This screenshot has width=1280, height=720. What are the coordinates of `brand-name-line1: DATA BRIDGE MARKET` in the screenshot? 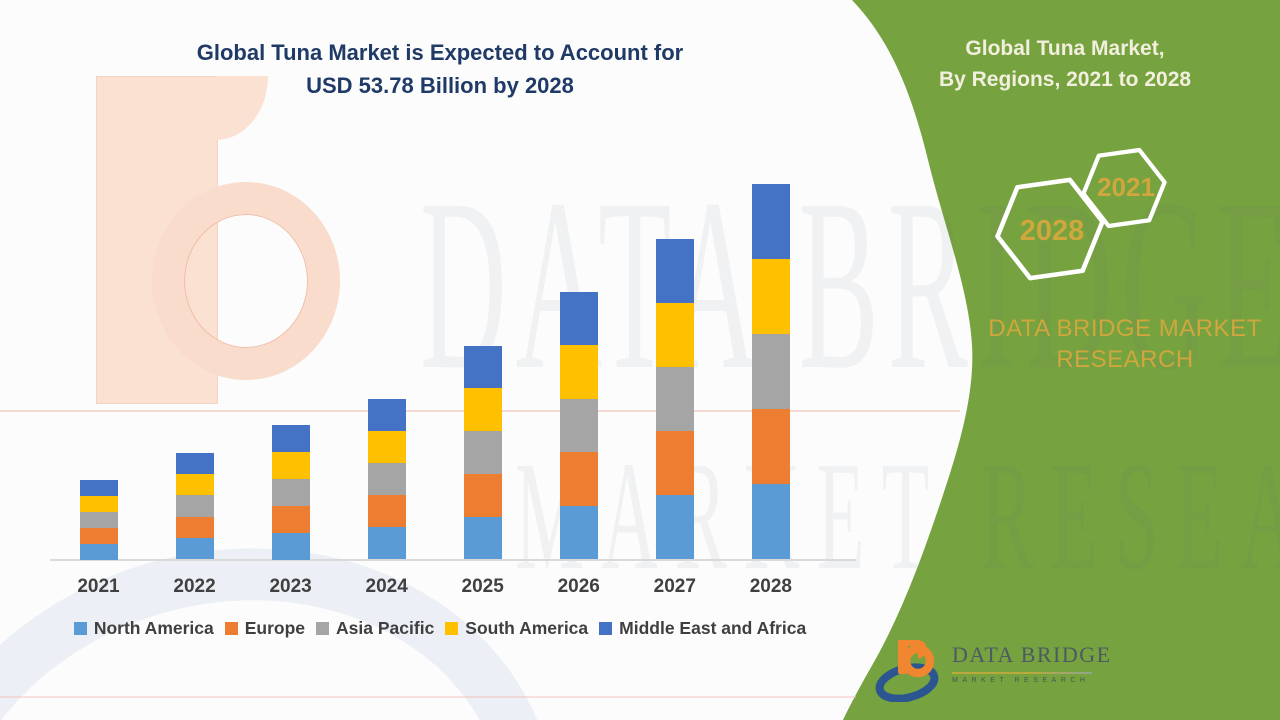 It's located at (1125, 328).